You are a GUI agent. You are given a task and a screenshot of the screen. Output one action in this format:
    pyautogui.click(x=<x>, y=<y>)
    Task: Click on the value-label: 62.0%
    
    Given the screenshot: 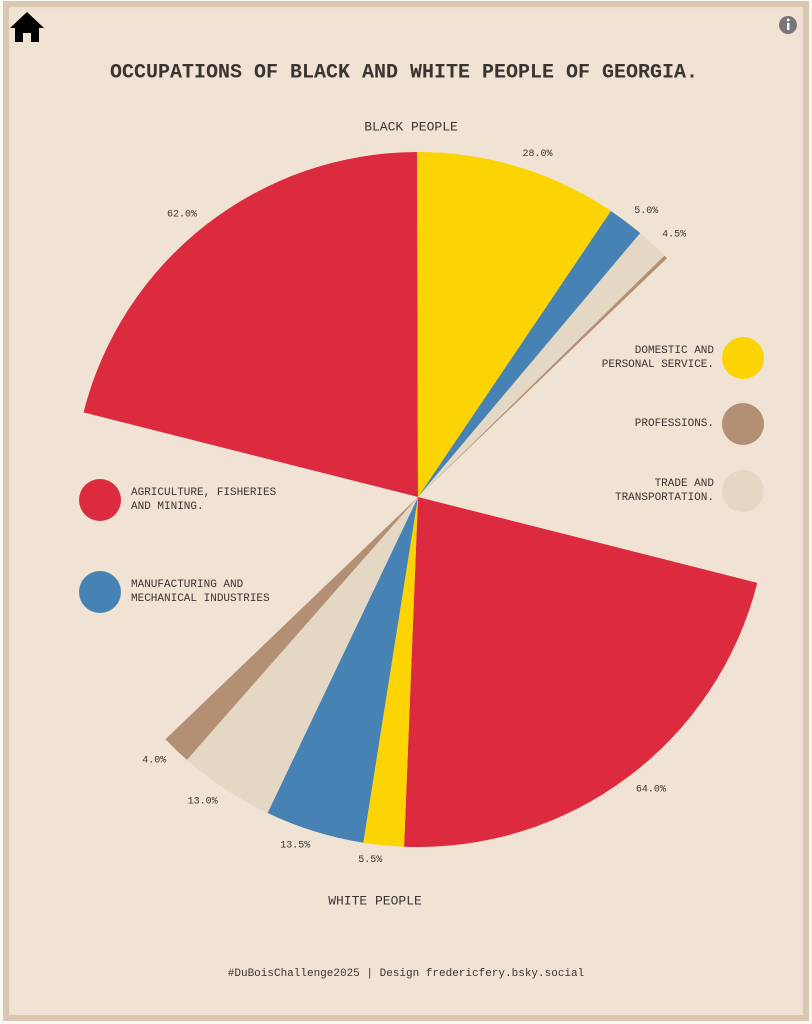 What is the action you would take?
    pyautogui.click(x=182, y=215)
    